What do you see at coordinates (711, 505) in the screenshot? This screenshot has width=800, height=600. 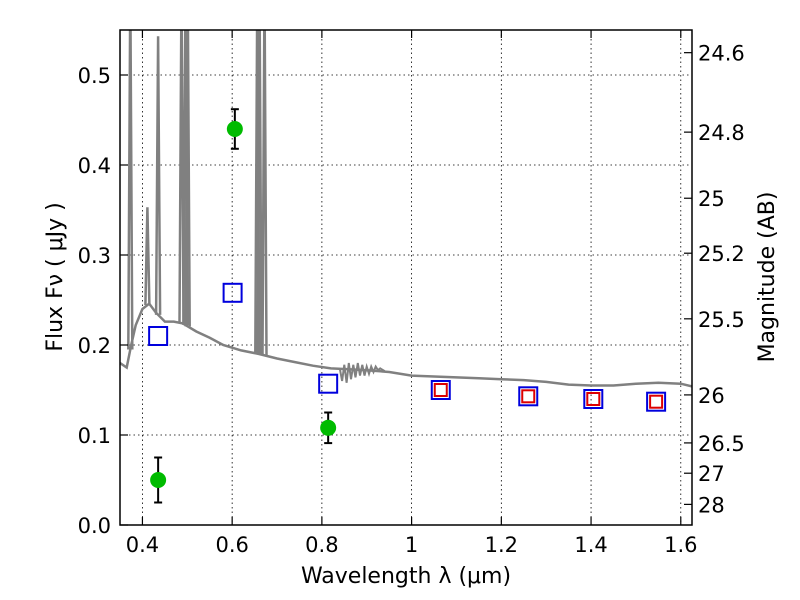 I see `magnitude-tick-label: 28` at bounding box center [711, 505].